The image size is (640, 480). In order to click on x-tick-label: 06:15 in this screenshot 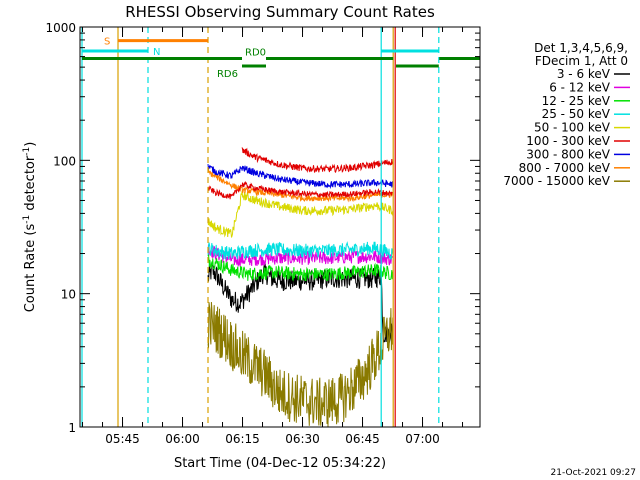, I will do `click(242, 439)`.